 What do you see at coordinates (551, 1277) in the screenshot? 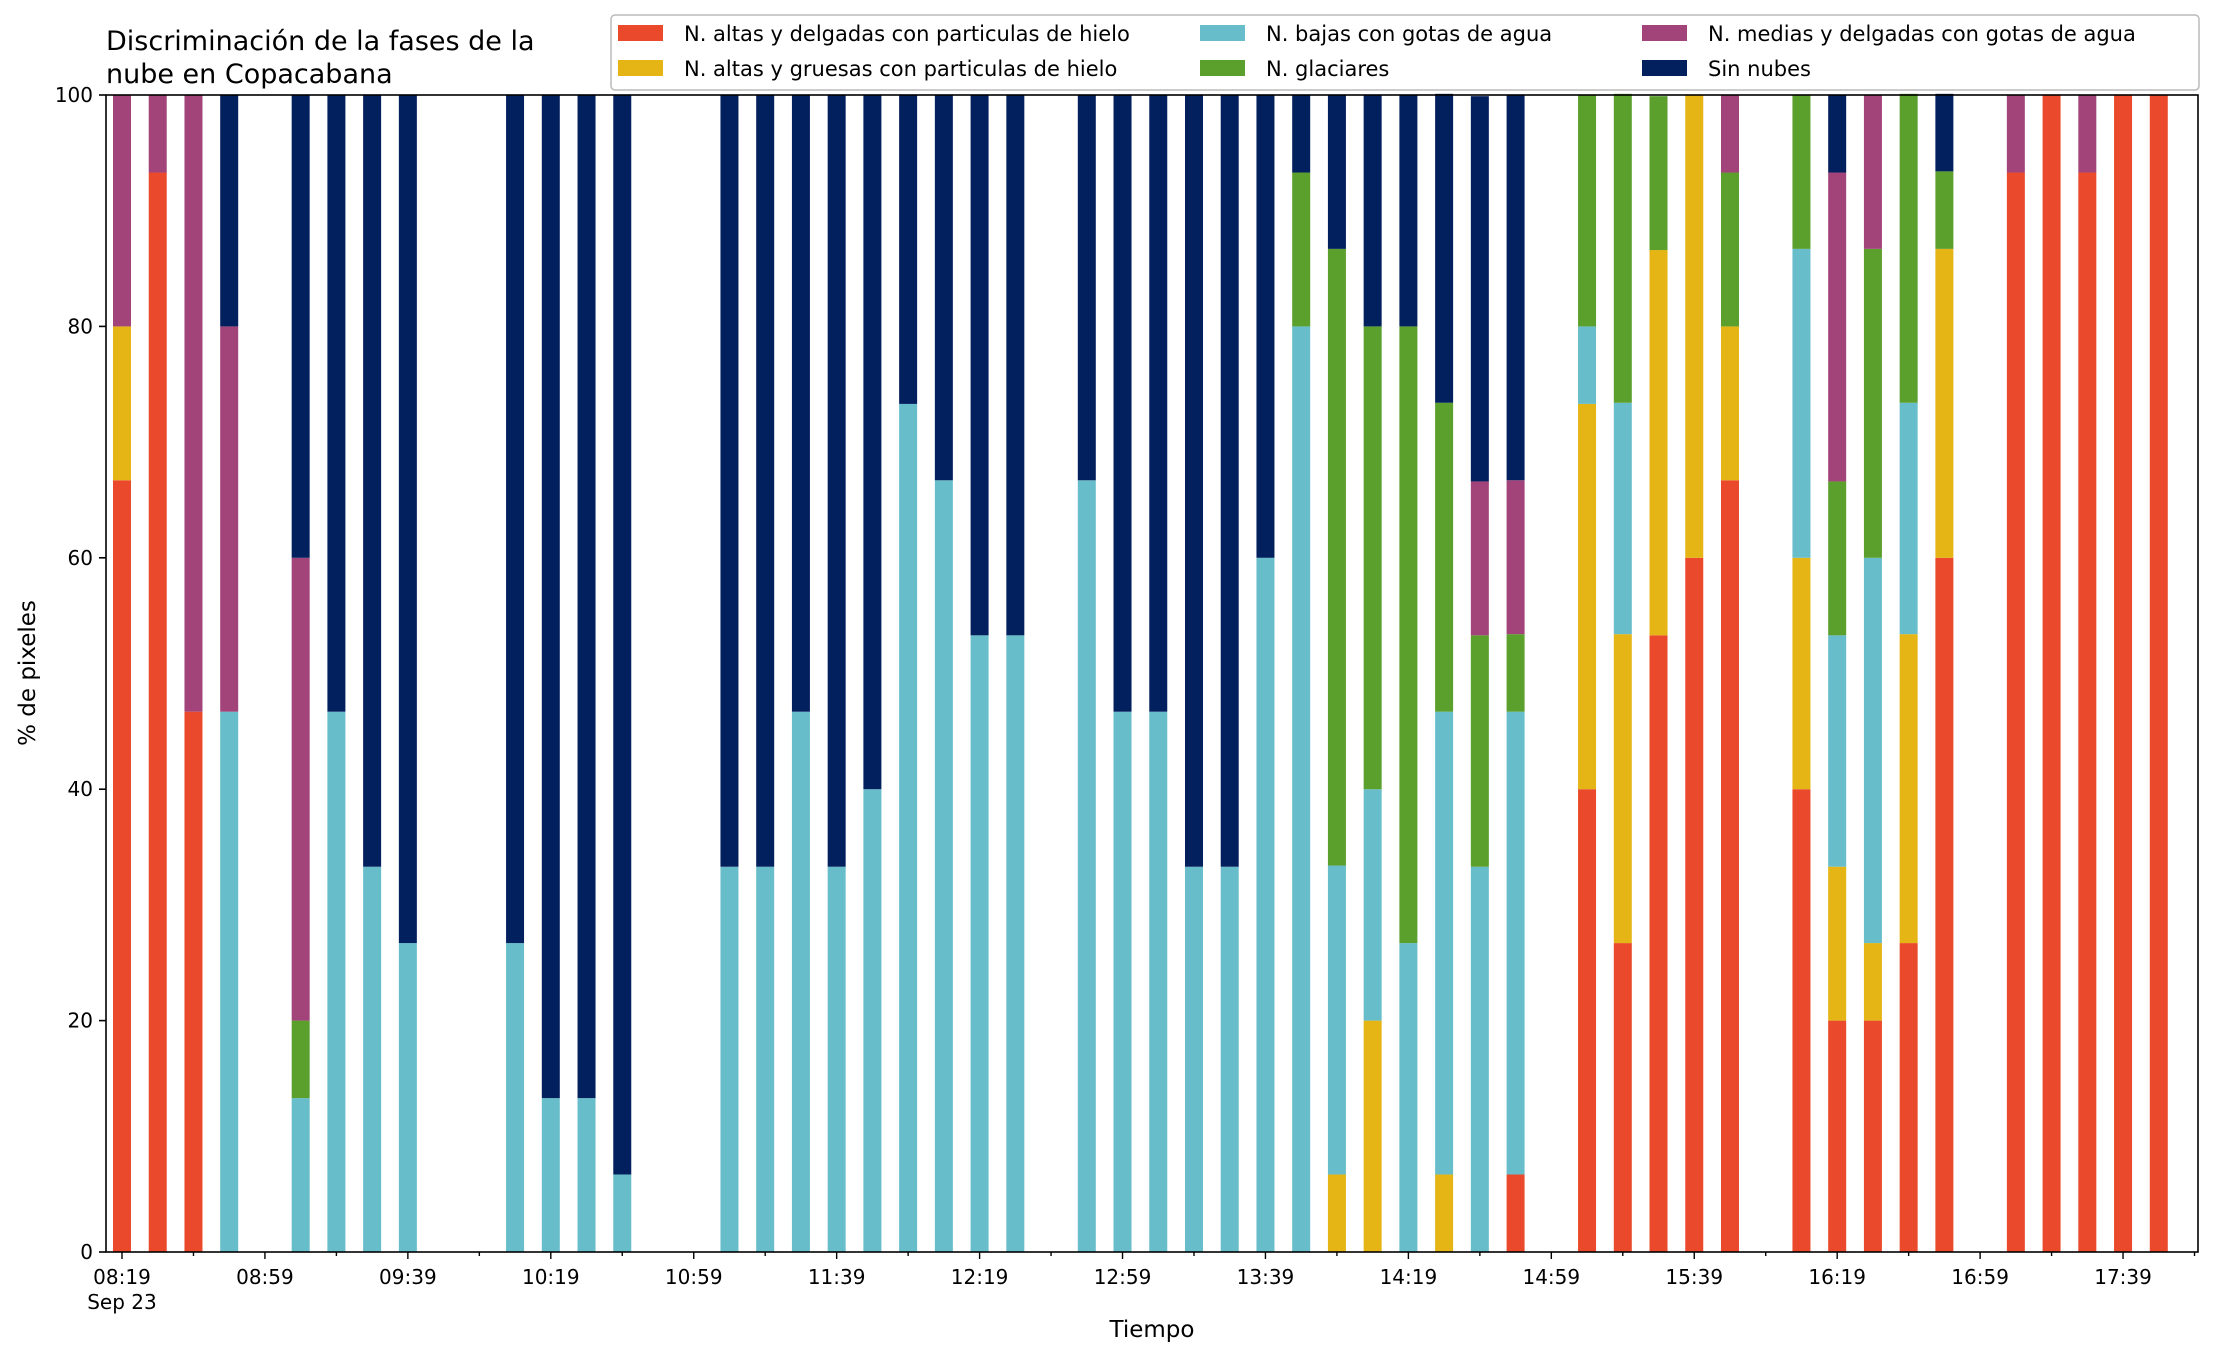
I see `x-tick-label-3: 10:19` at bounding box center [551, 1277].